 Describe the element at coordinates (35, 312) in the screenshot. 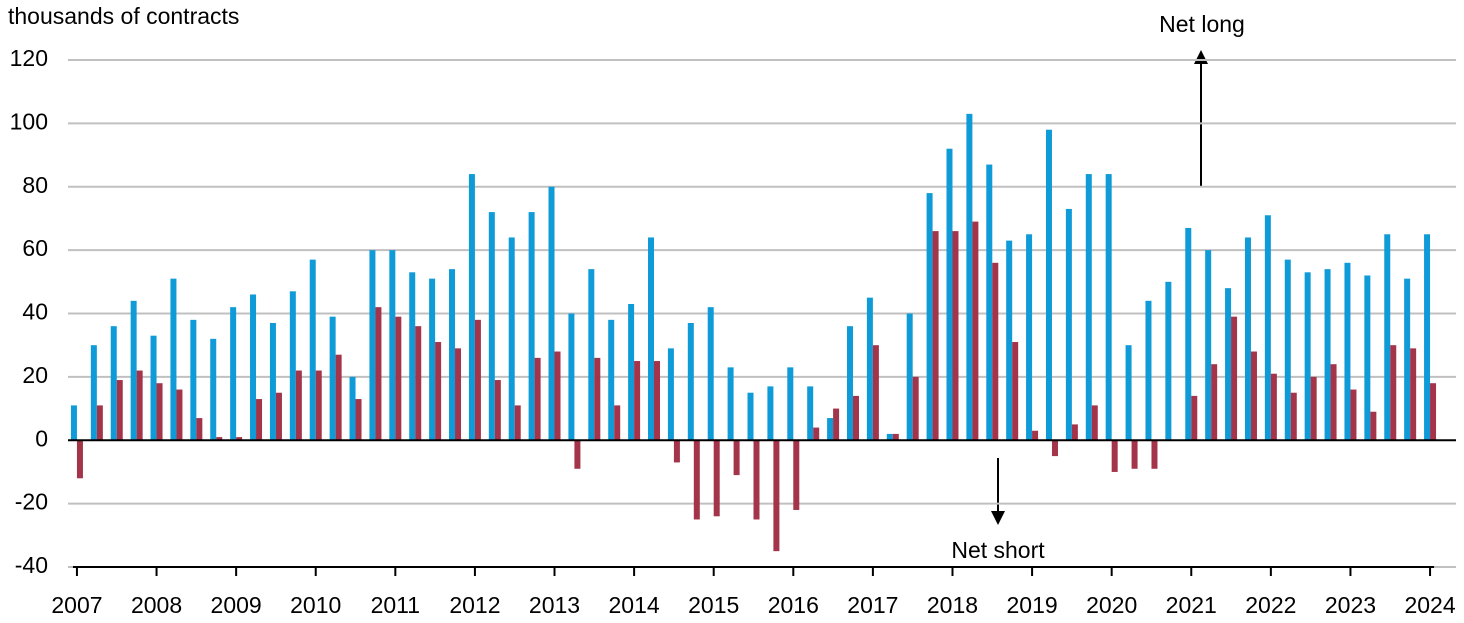

I see `y-tick-label: 40` at that location.